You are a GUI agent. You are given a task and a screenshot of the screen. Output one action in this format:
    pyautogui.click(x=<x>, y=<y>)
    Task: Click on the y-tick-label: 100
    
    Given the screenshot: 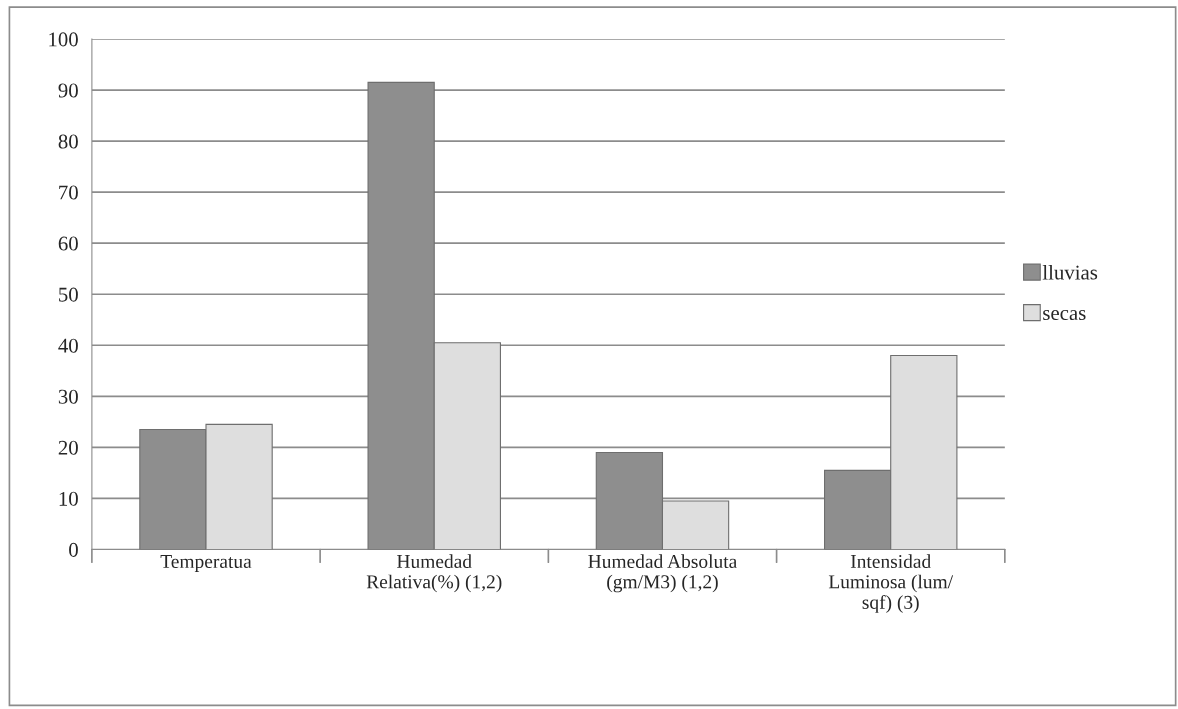 What is the action you would take?
    pyautogui.click(x=63, y=39)
    